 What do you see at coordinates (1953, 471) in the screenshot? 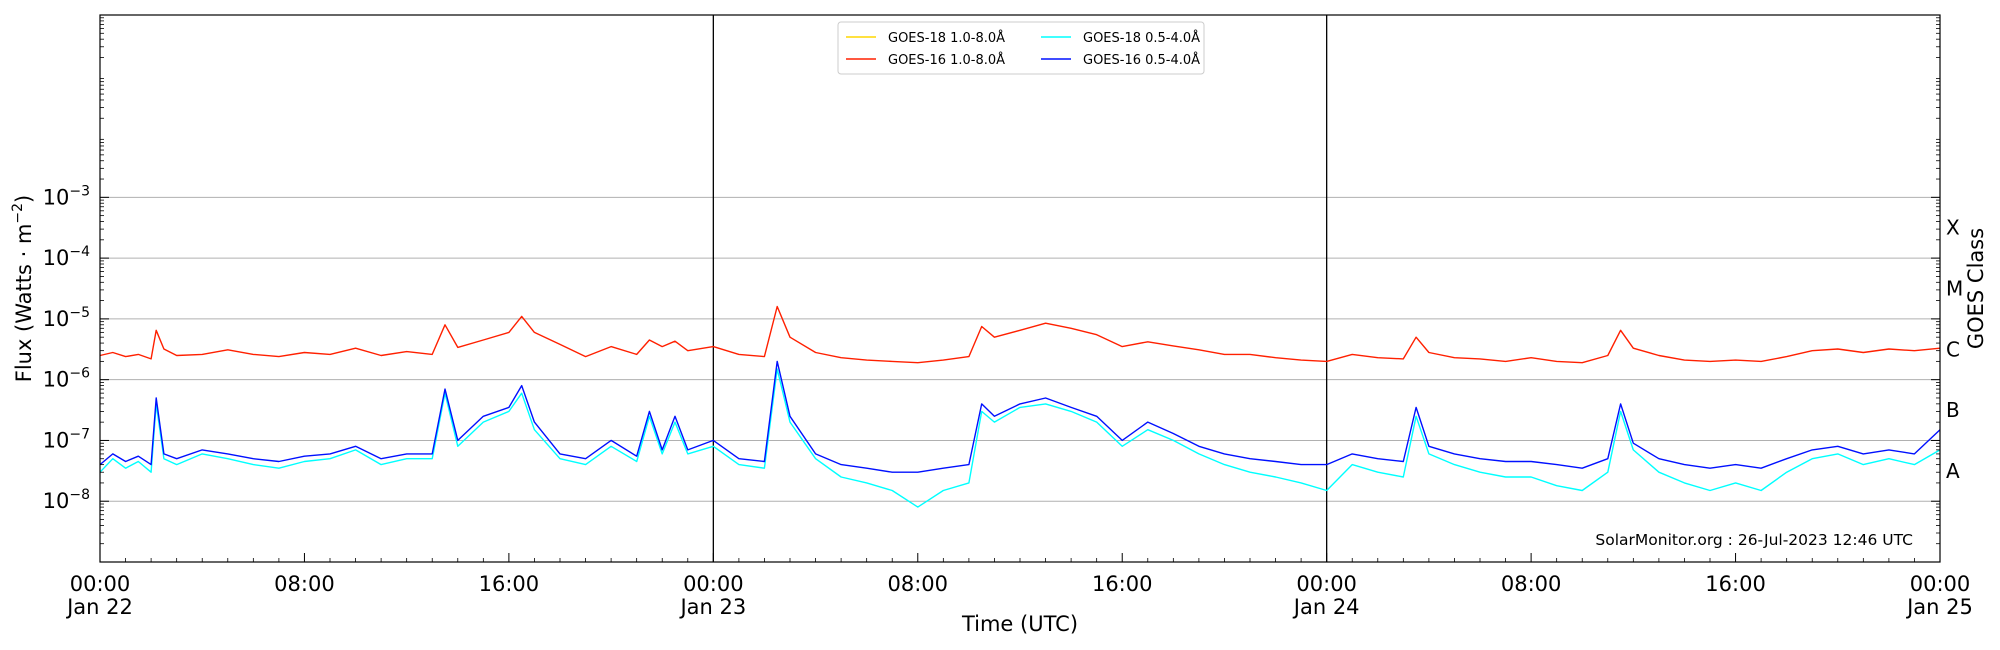
I see `goes-class-label: A` at bounding box center [1953, 471].